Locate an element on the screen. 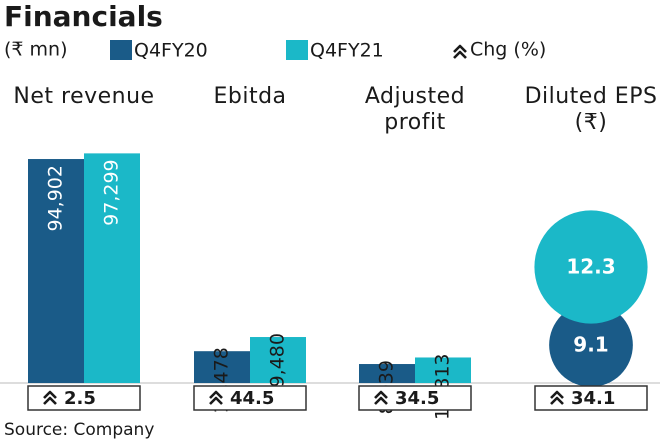  category-label: Ebitda is located at coordinates (250, 96).